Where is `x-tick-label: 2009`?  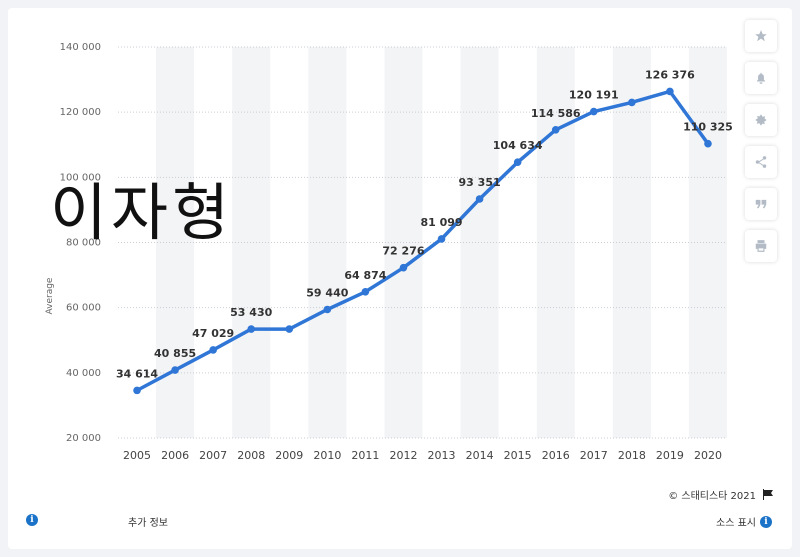 x-tick-label: 2009 is located at coordinates (289, 455).